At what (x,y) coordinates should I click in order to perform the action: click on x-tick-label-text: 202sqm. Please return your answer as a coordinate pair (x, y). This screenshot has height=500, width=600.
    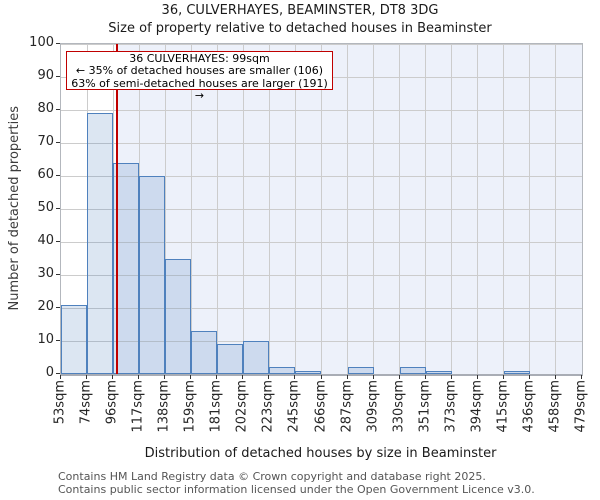
    Looking at the image, I should click on (242, 406).